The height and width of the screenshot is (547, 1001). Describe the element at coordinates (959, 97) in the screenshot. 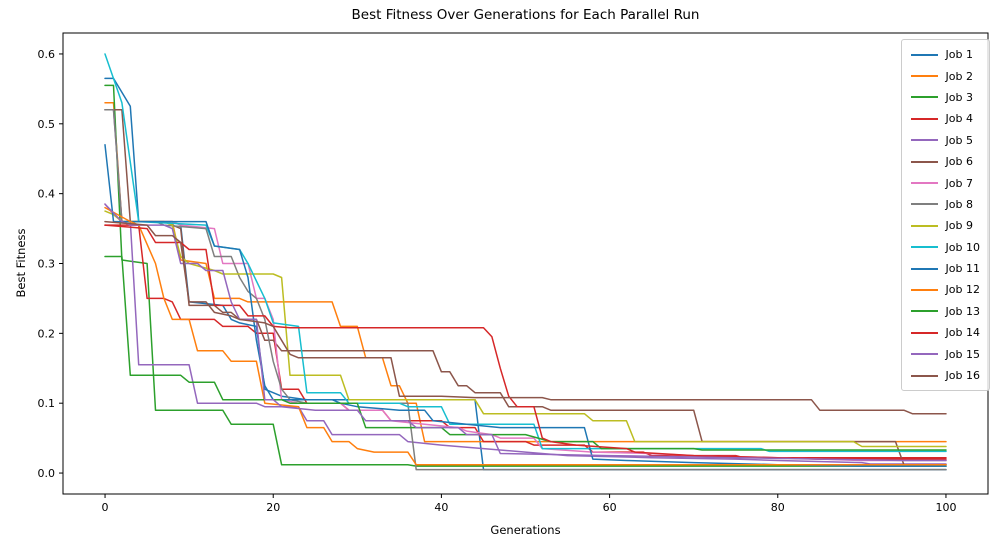

I see `legend-label: Job 3` at that location.